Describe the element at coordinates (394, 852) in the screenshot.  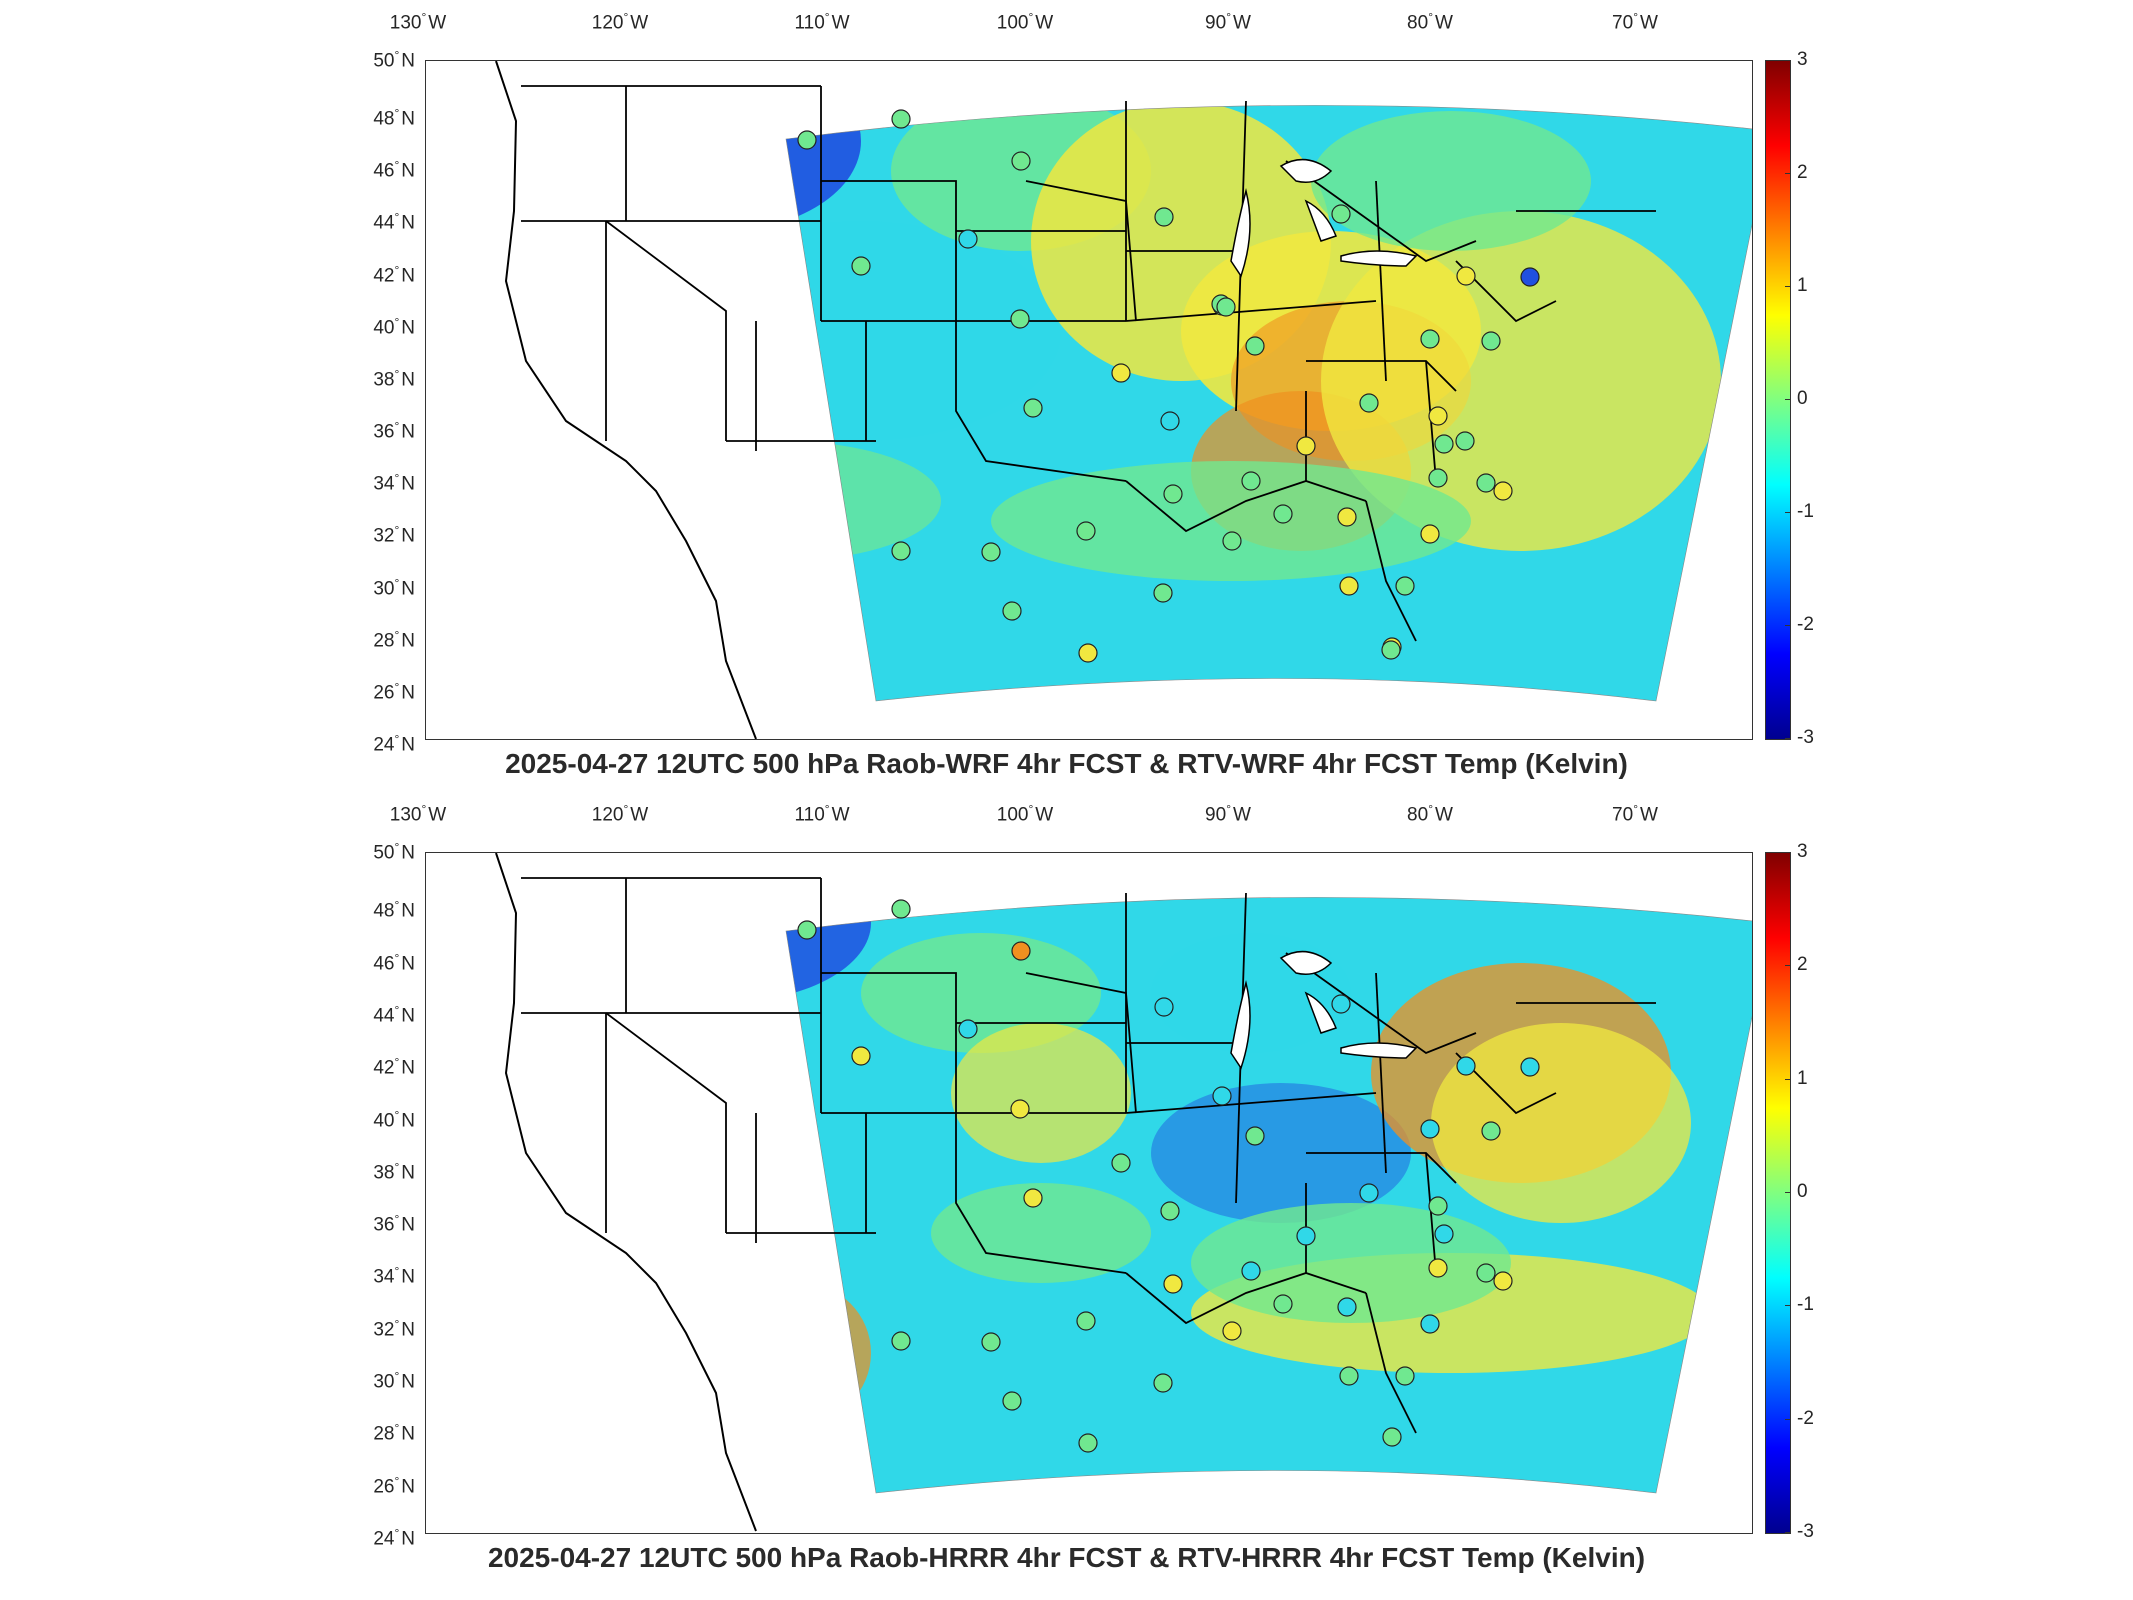
I see `latitude-tick-label: 50° N` at that location.